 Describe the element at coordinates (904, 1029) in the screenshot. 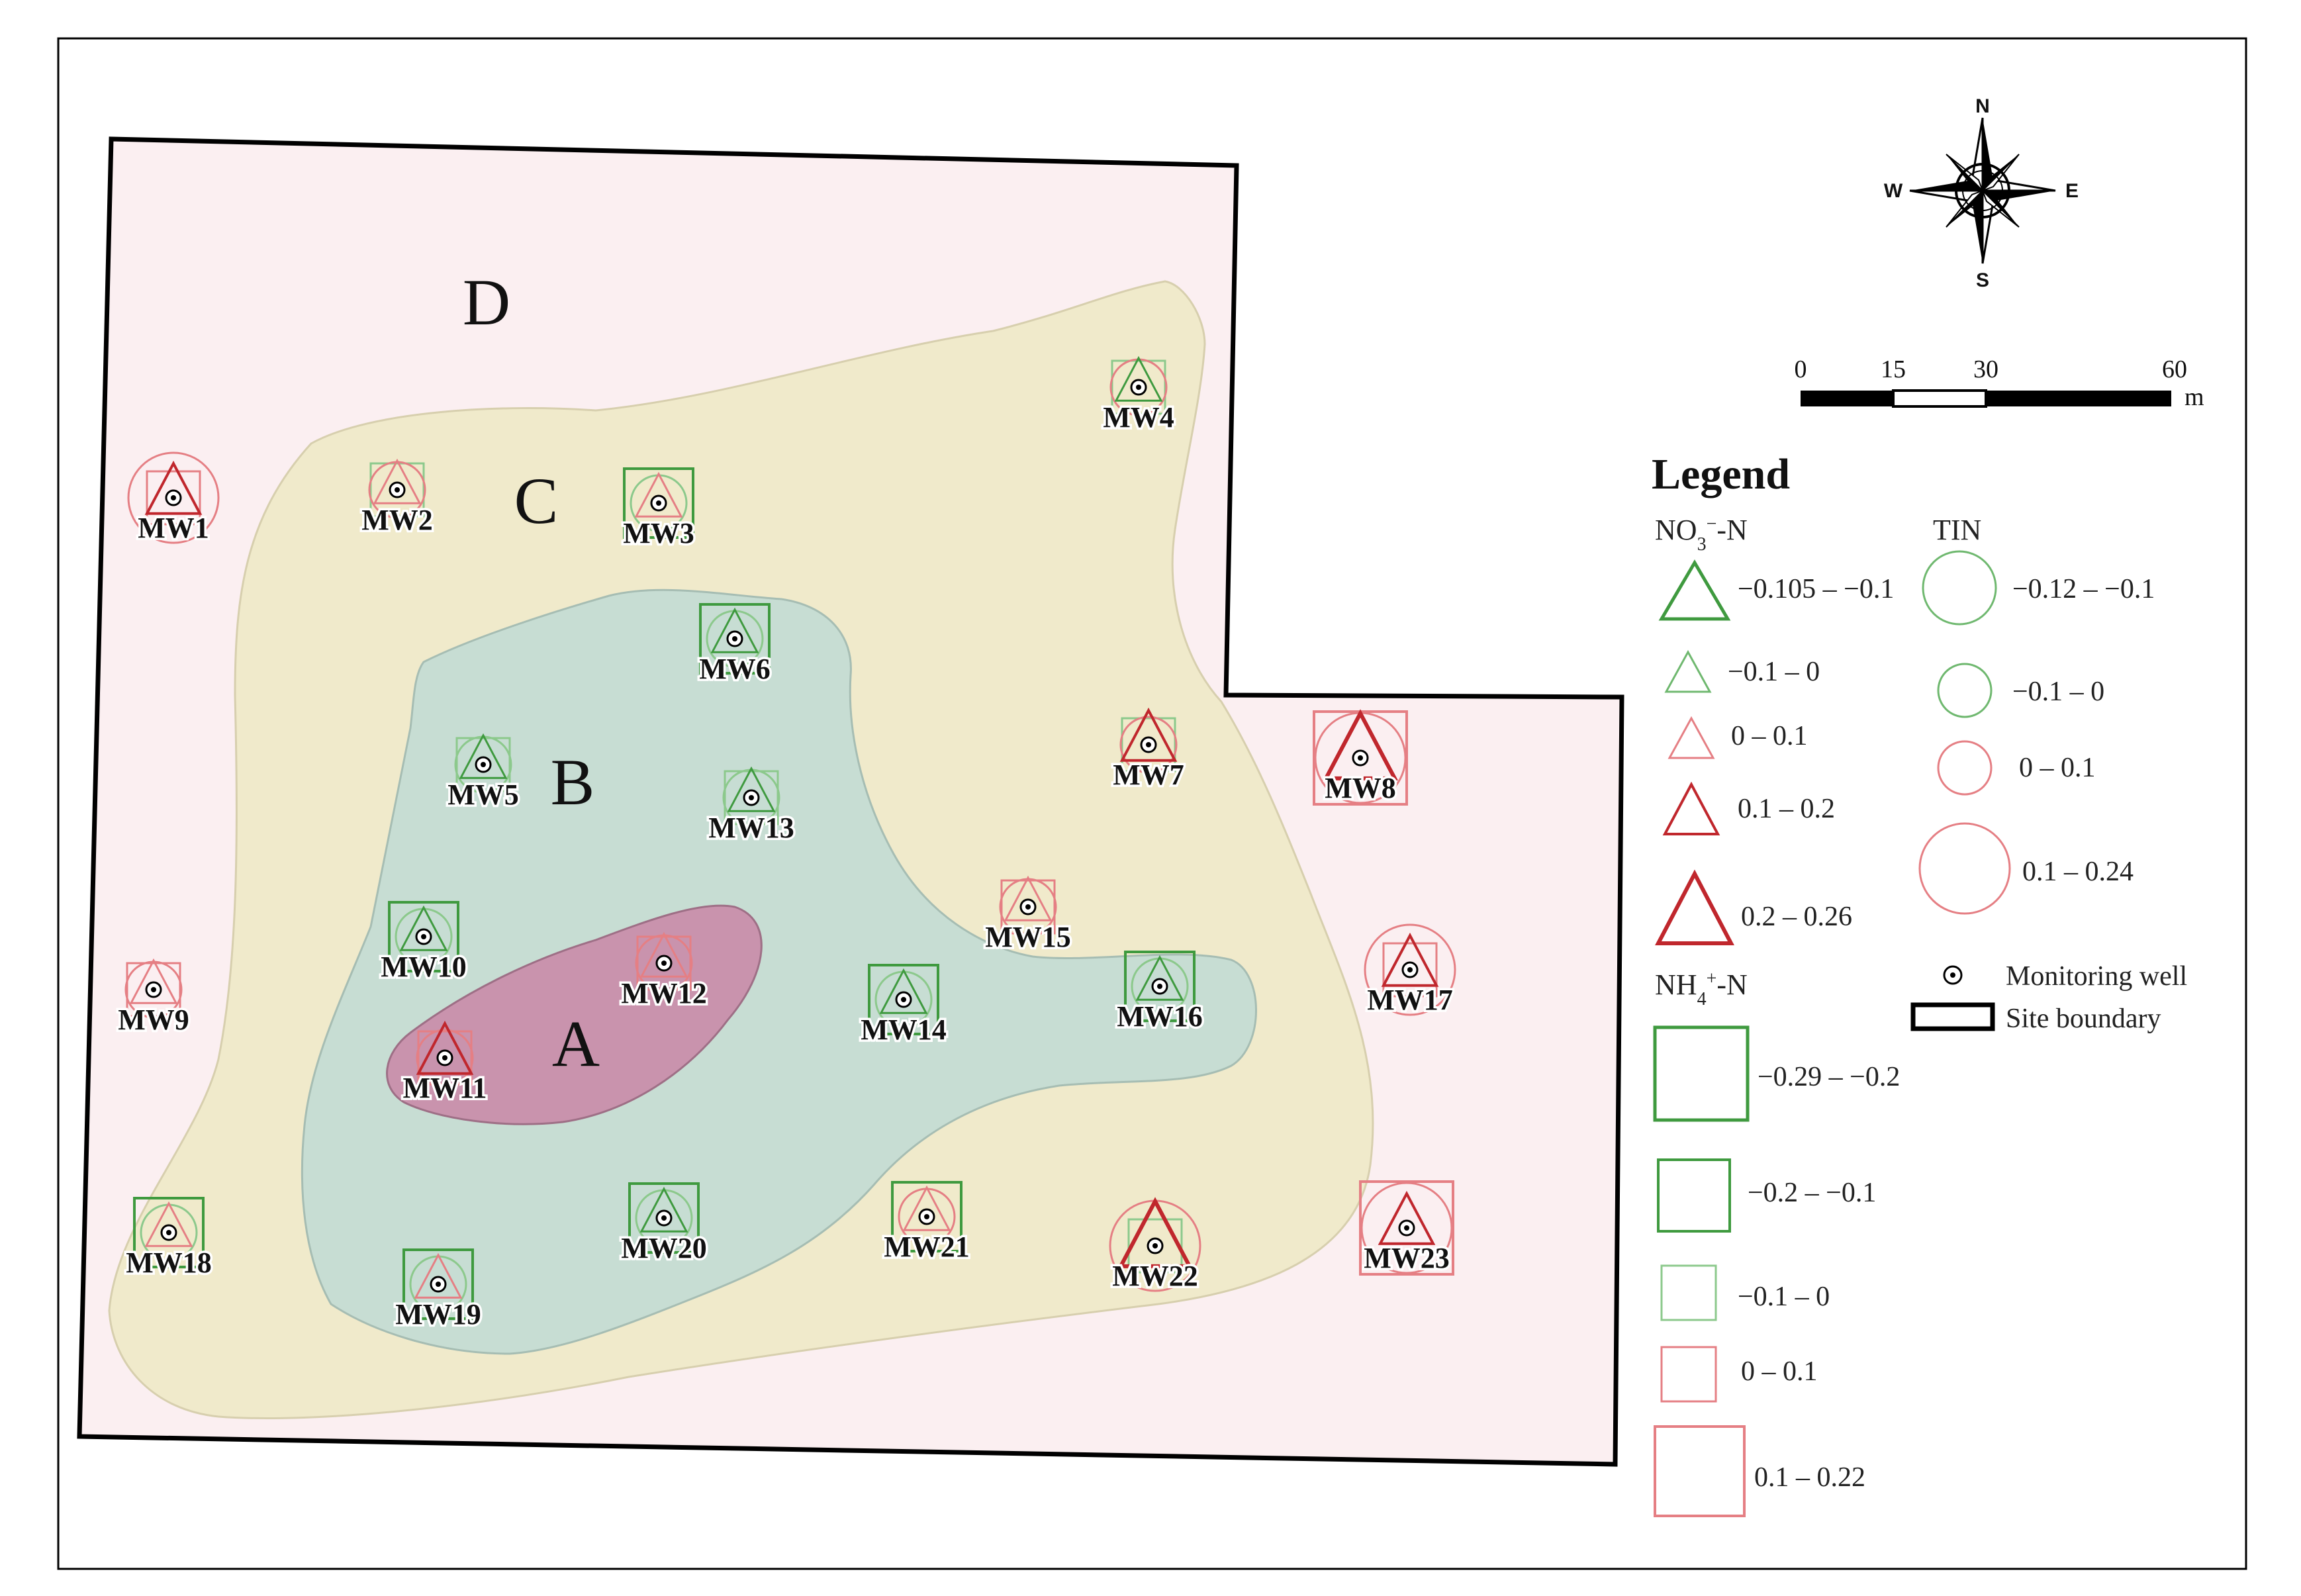

I see `well-label: MW14` at that location.